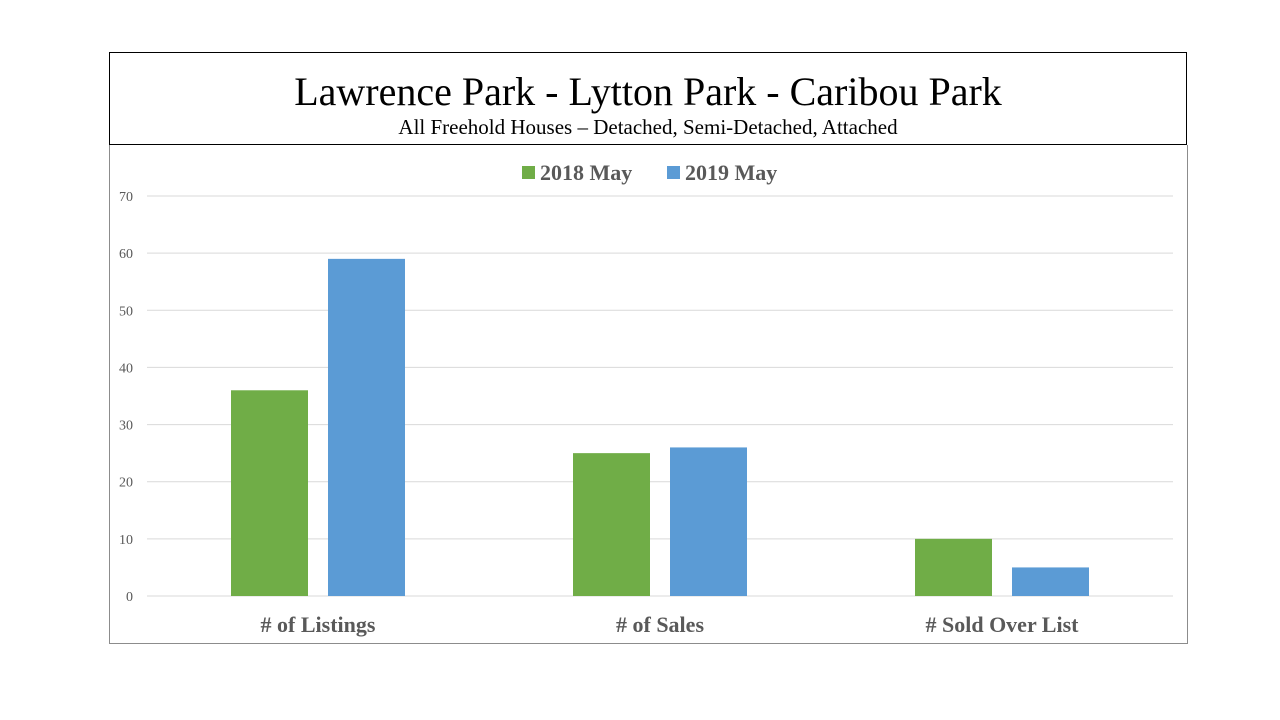 The image size is (1280, 720). I want to click on legend-label: 2019 May, so click(731, 172).